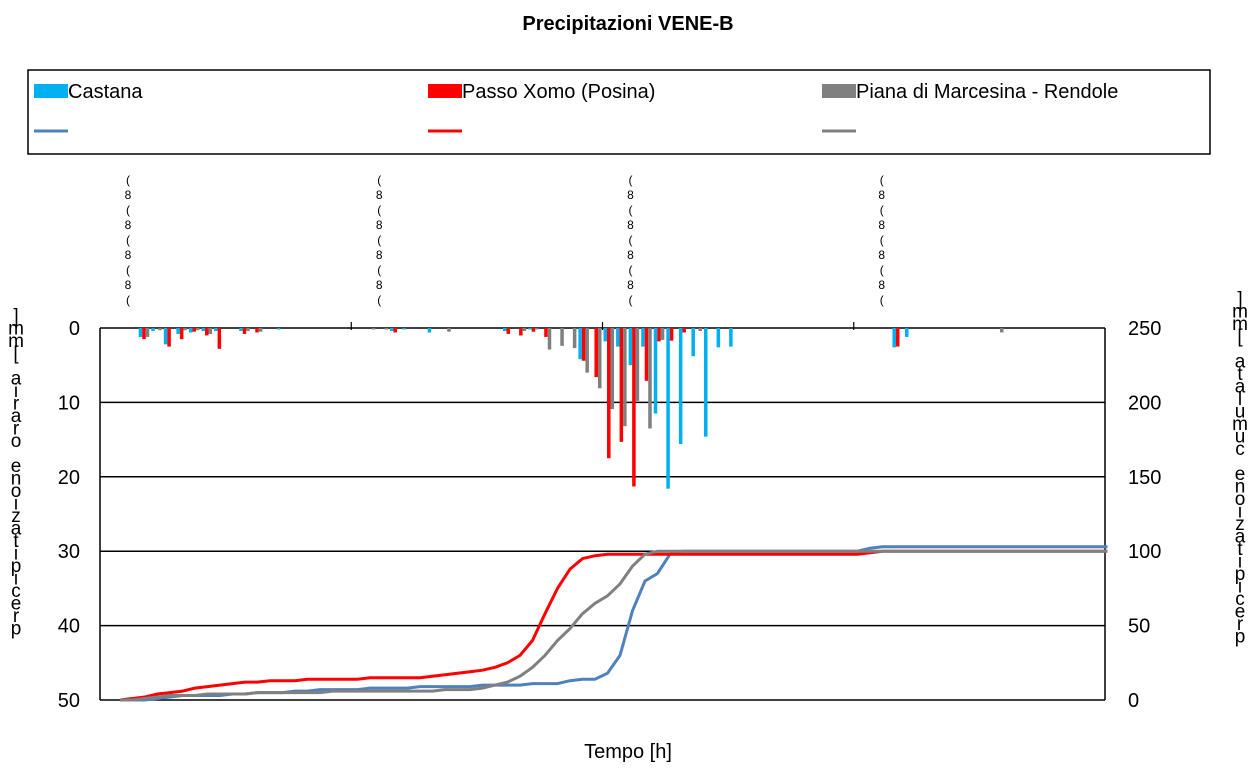 Image resolution: width=1251 pixels, height=771 pixels. I want to click on y-tick-label: 50, so click(69, 701).